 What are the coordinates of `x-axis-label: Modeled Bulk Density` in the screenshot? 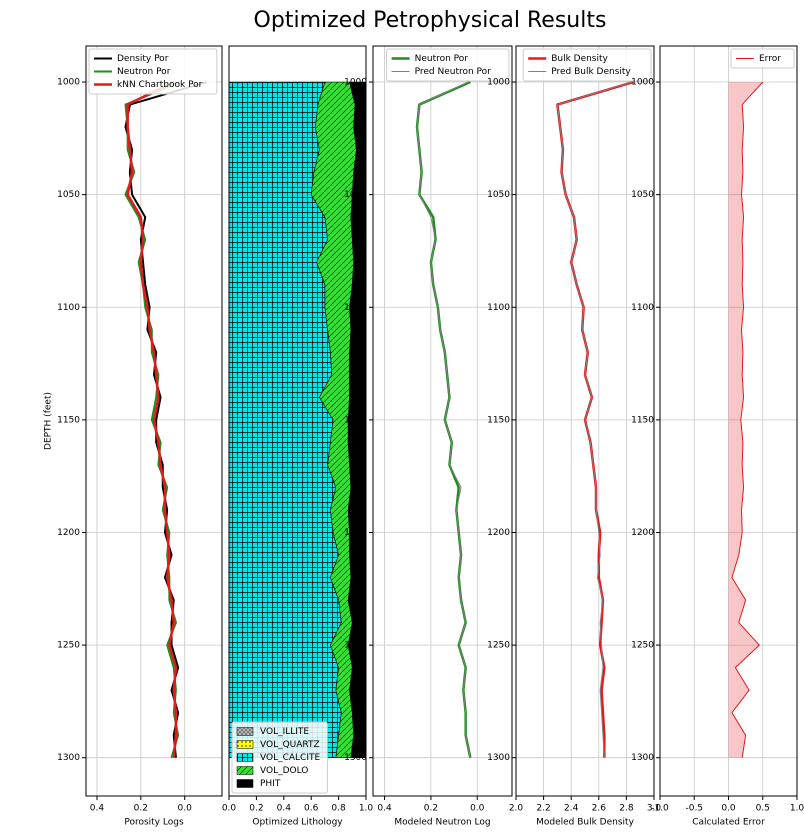 It's located at (585, 823).